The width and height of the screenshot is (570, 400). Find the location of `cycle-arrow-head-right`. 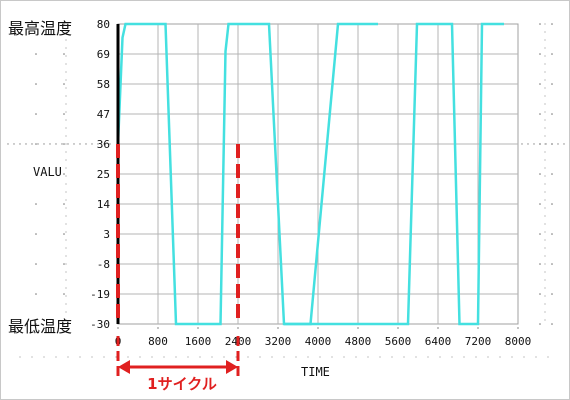

cycle-arrow-head-right is located at coordinates (232, 367).